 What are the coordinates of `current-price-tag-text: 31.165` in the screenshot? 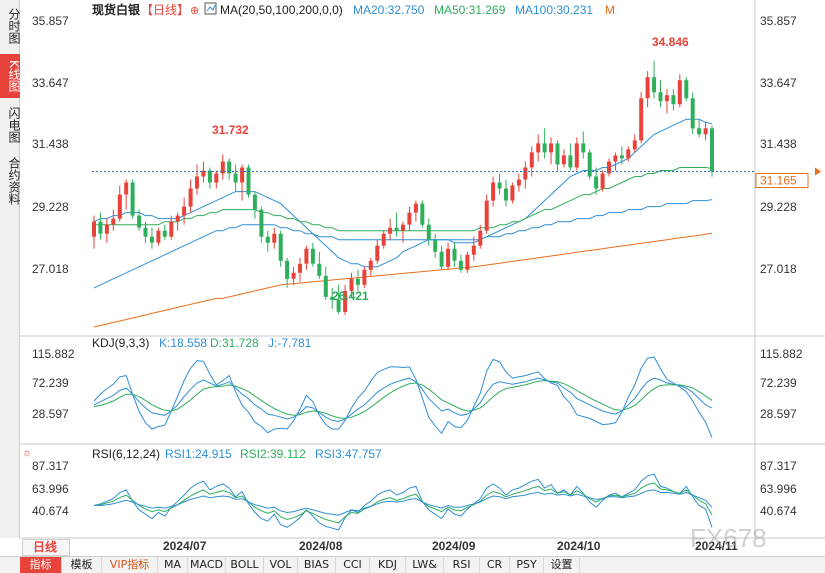 It's located at (778, 181).